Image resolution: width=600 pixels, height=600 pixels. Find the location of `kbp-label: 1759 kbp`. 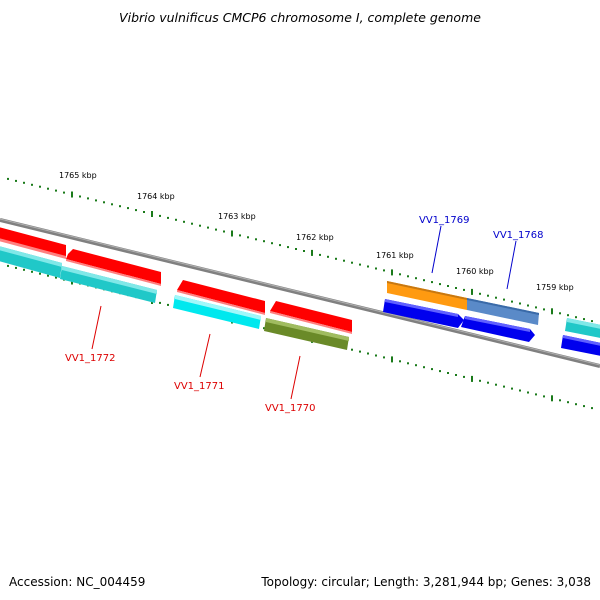

kbp-label: 1759 kbp is located at coordinates (555, 287).